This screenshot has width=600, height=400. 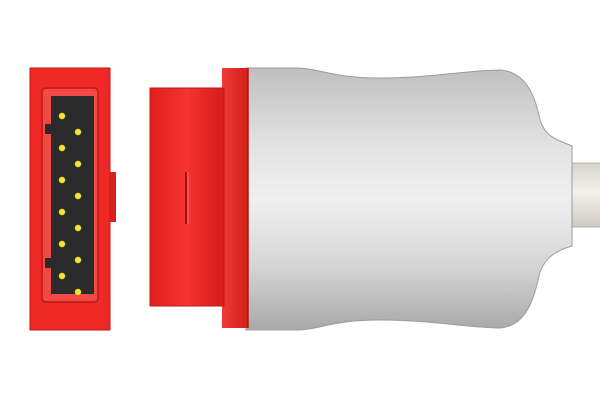 What do you see at coordinates (187, 197) in the screenshot?
I see `plug-block` at bounding box center [187, 197].